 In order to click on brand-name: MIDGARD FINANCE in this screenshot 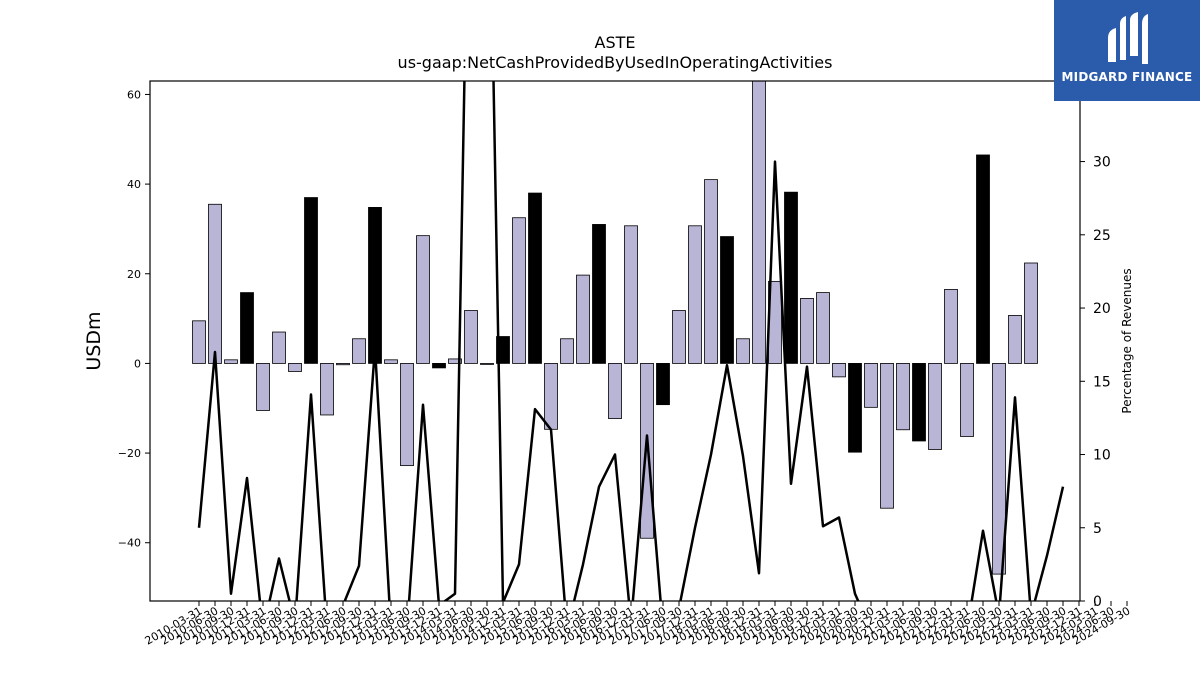, I will do `click(1127, 77)`.